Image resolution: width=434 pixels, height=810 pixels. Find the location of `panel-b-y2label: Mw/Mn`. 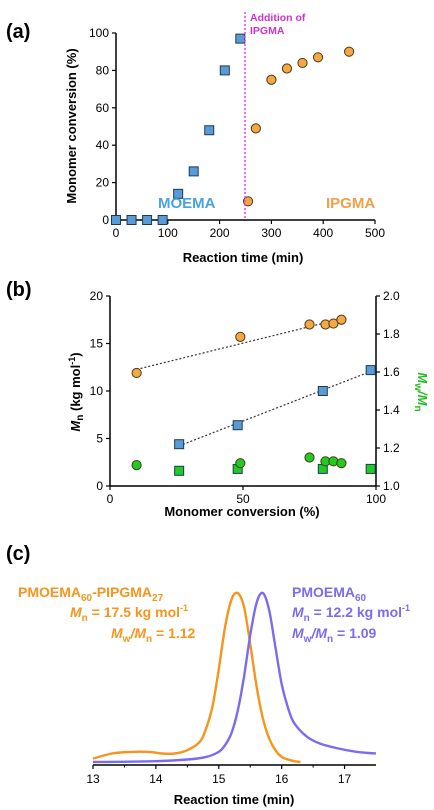

panel-b-y2label: Mw/Mn is located at coordinates (421, 391).